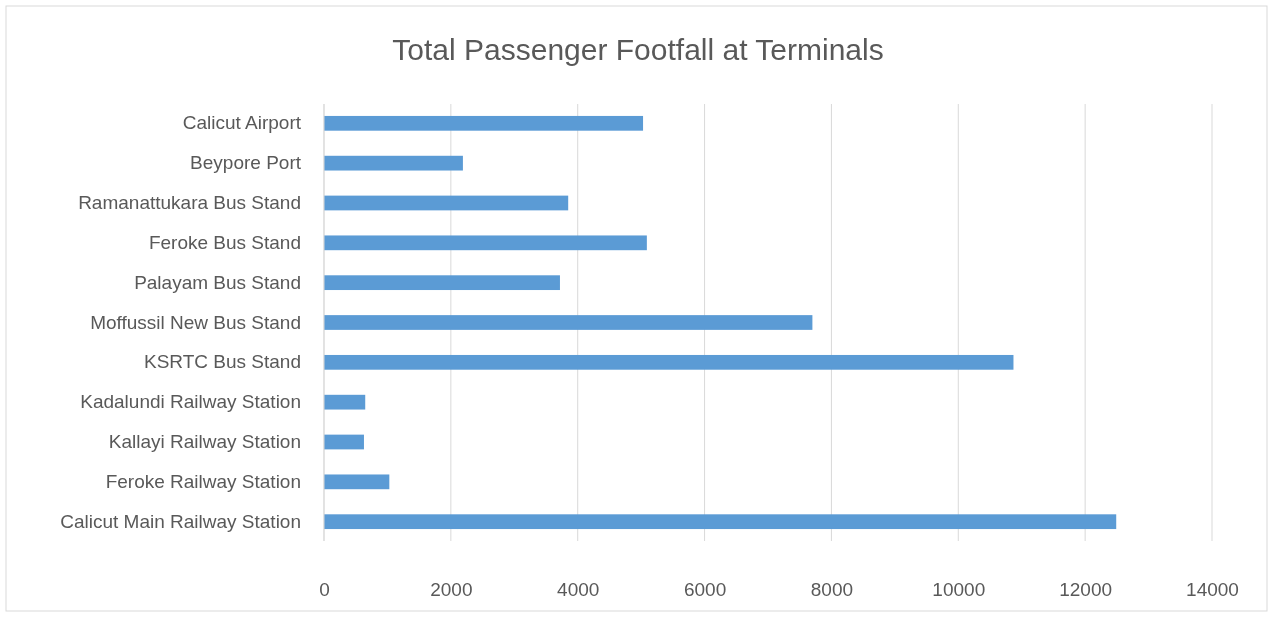  Describe the element at coordinates (832, 590) in the screenshot. I see `x-tick-label: 8000` at that location.